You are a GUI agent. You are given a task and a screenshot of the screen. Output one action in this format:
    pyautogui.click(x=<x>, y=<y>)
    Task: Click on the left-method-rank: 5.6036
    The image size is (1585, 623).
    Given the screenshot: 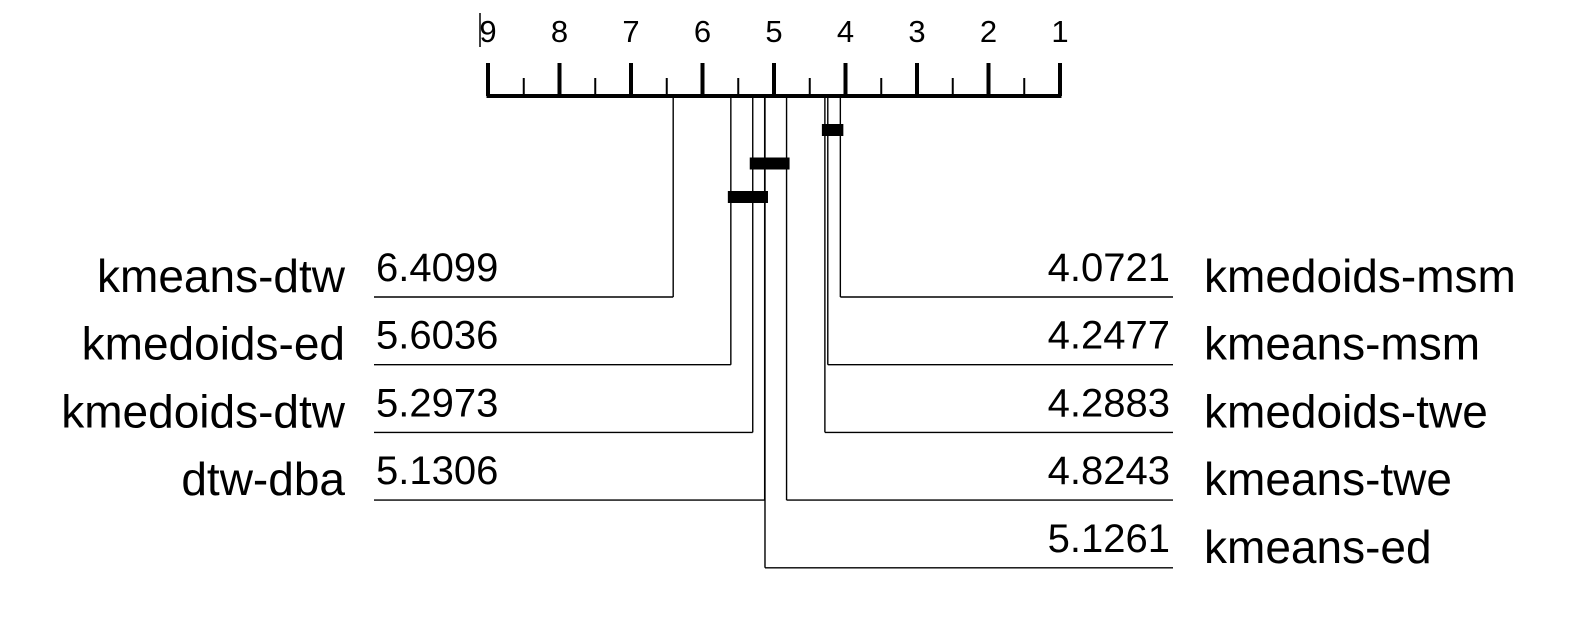 What is the action you would take?
    pyautogui.click(x=437, y=336)
    